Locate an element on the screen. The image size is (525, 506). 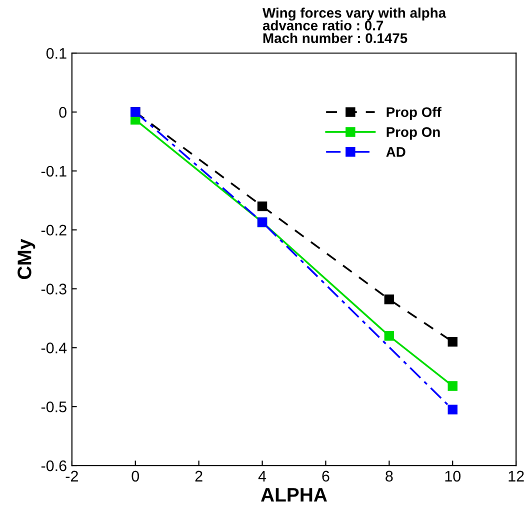
y-tick-label: -0.1 is located at coordinates (53, 171).